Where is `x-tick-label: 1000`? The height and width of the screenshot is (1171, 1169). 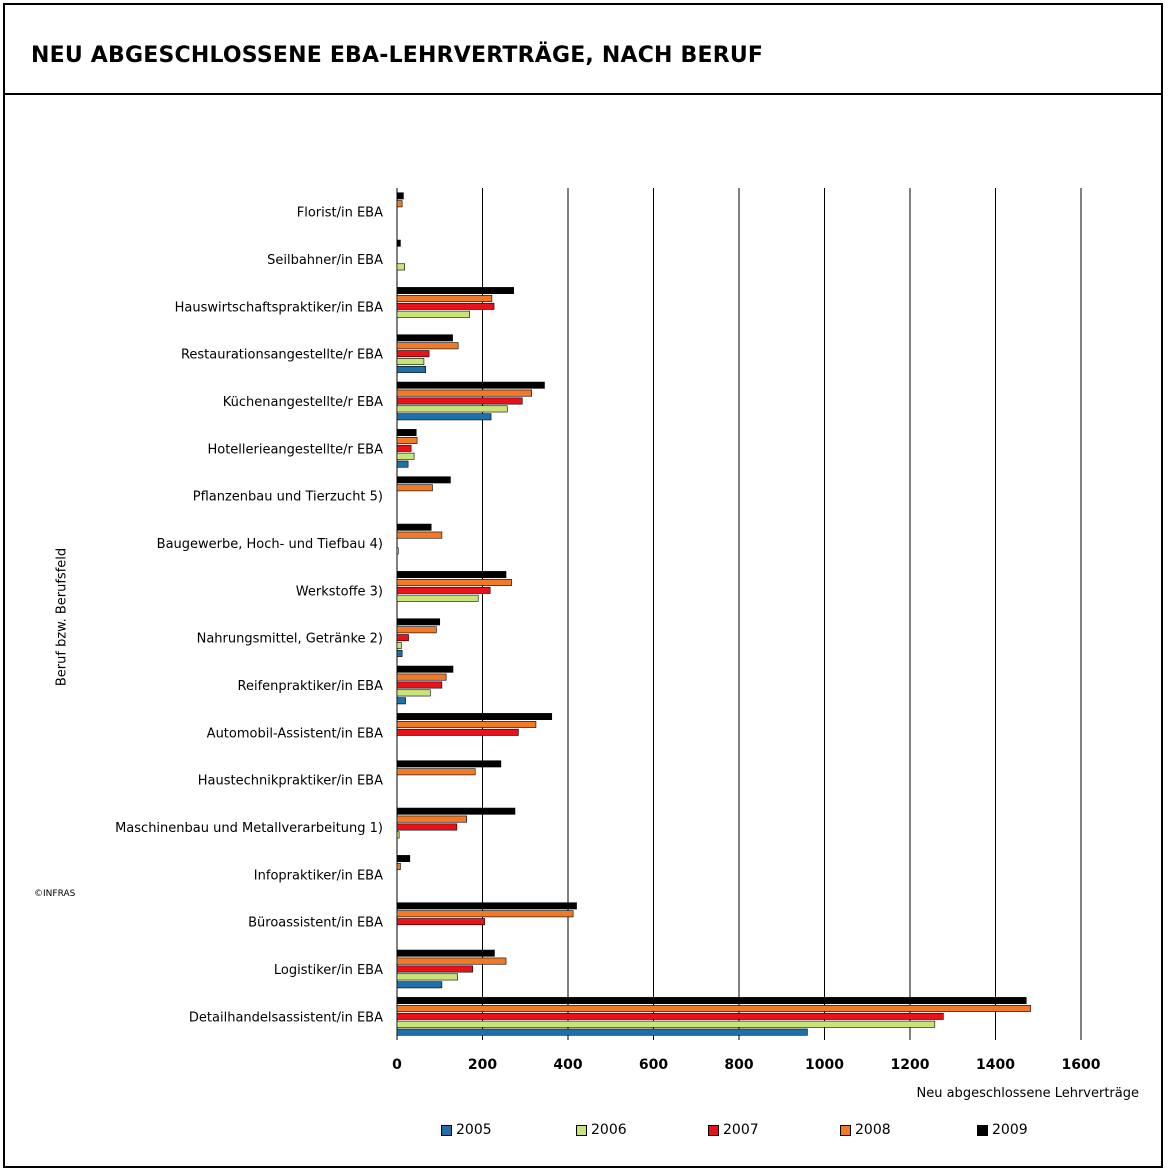 x-tick-label: 1000 is located at coordinates (824, 1065).